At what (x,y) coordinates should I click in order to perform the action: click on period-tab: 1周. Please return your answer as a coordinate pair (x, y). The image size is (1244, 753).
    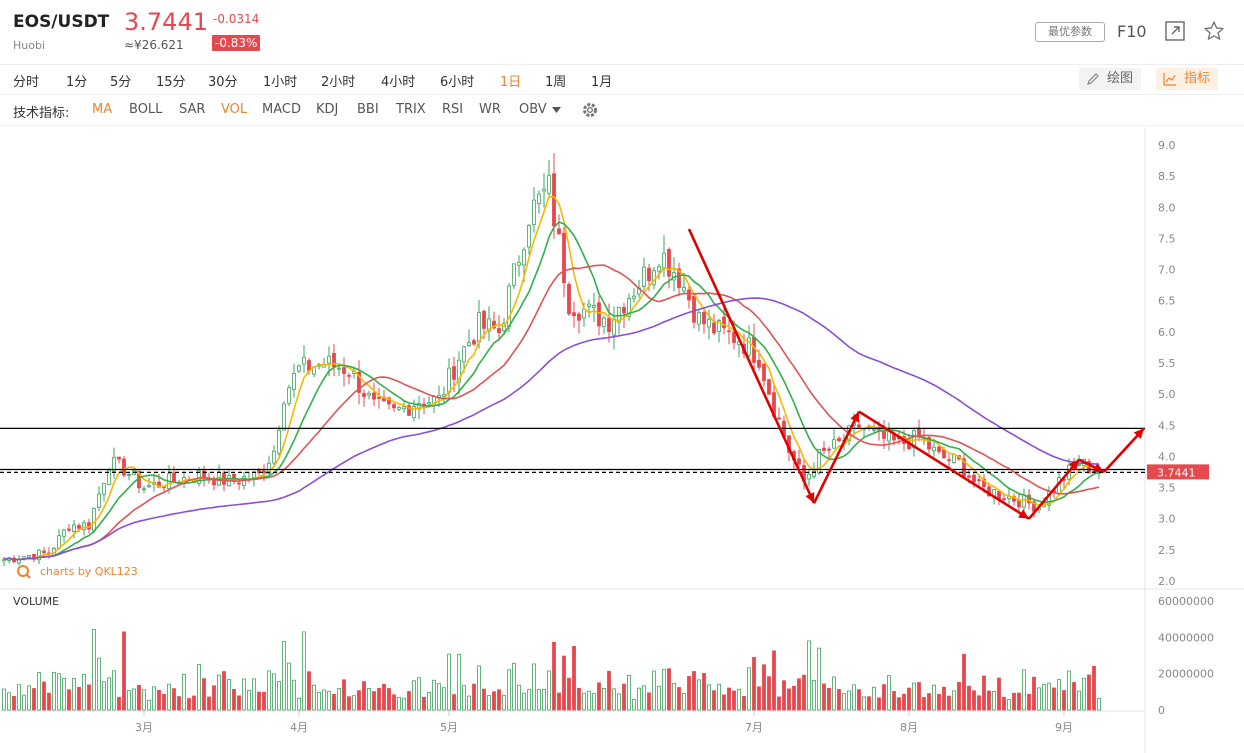
    Looking at the image, I should click on (556, 82).